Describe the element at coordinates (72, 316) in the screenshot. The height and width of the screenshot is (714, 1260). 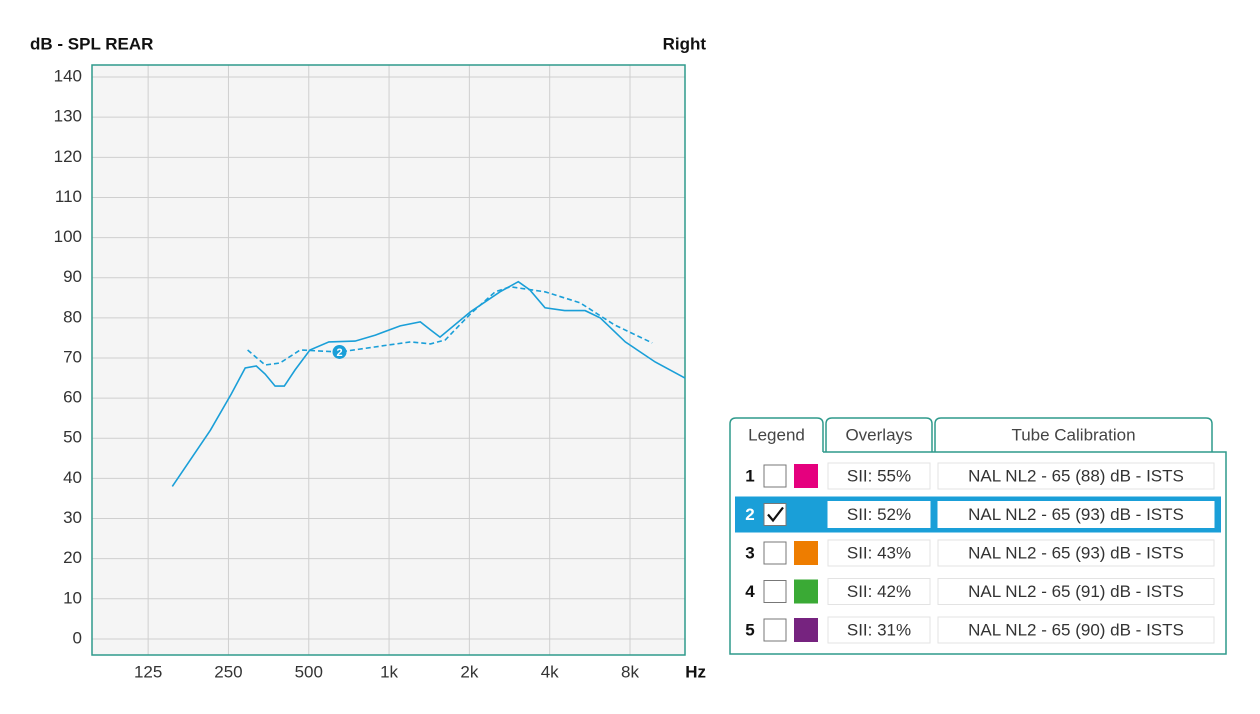
I see `y-tick-label: 80` at that location.